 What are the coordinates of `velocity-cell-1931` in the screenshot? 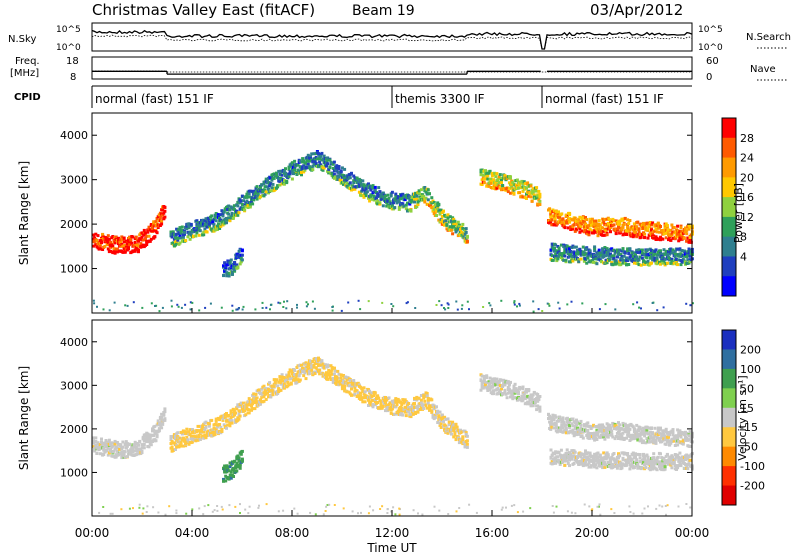 It's located at (666, 429).